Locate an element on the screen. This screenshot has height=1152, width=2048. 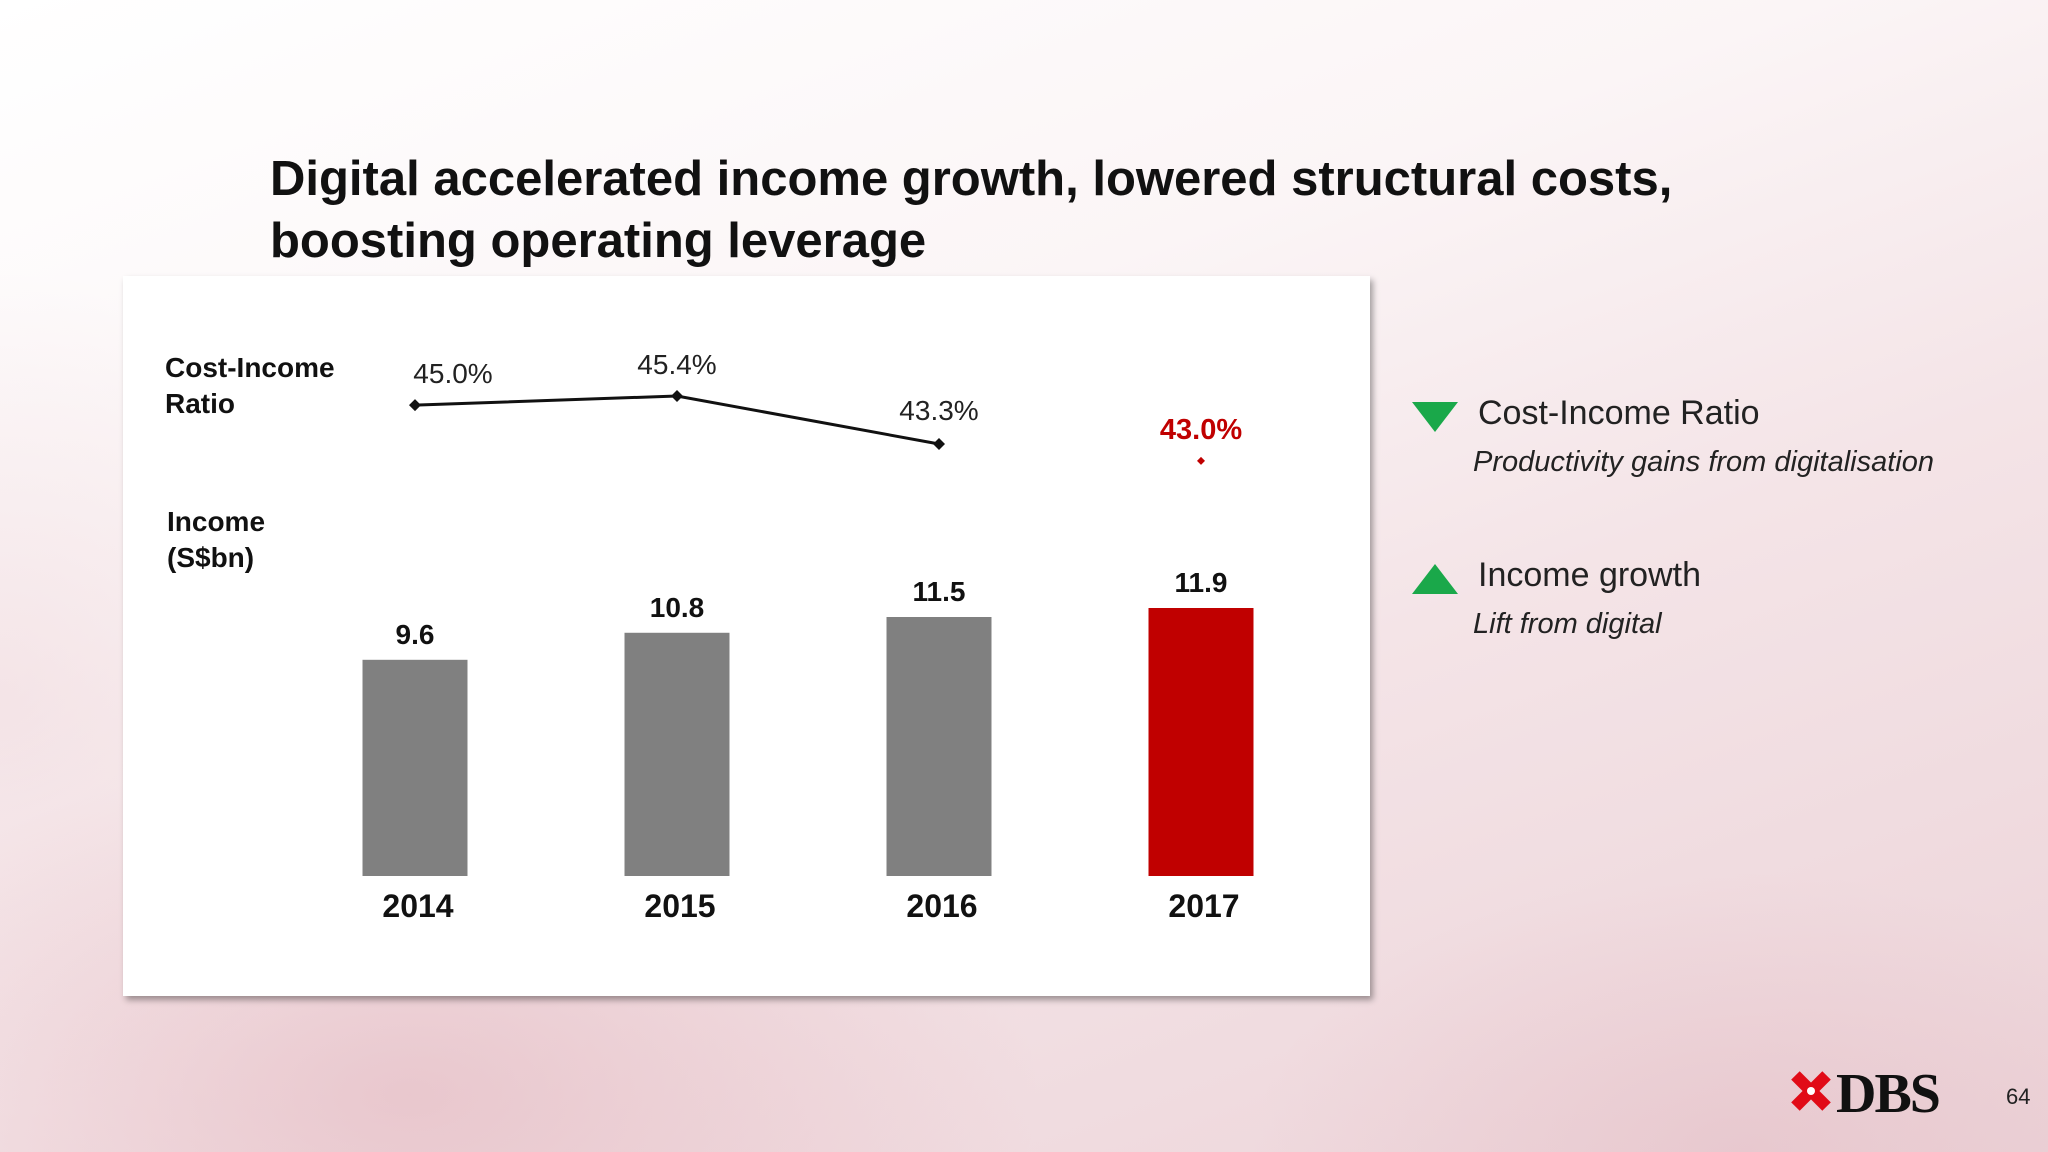
income-value-label-2016: 11.5 is located at coordinates (939, 591).